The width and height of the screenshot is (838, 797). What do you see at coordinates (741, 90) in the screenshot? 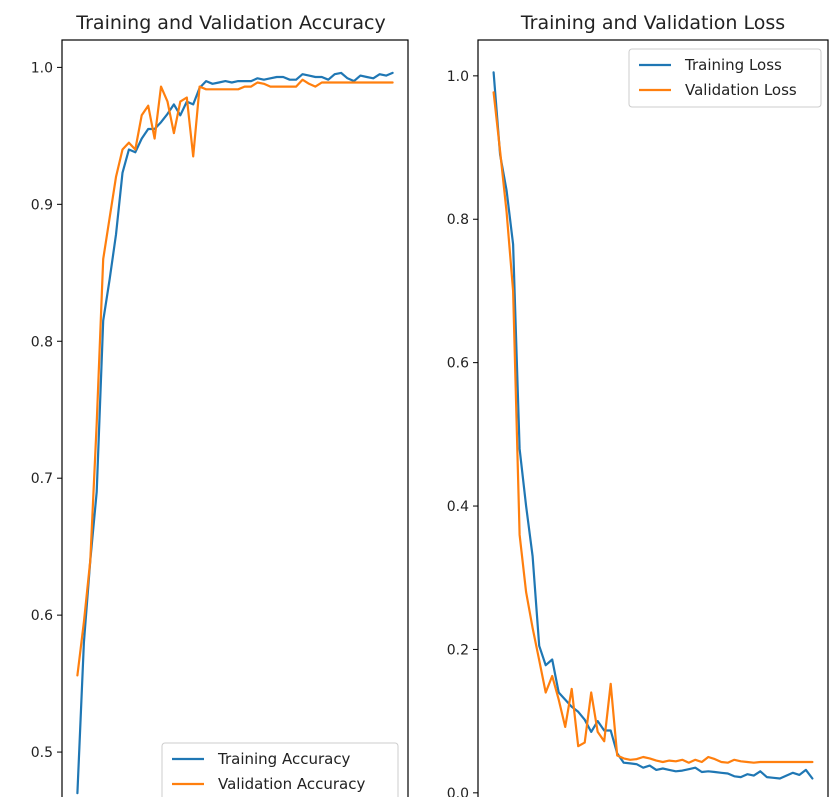
I see `loss-legend-label-2: Validation Loss` at bounding box center [741, 90].